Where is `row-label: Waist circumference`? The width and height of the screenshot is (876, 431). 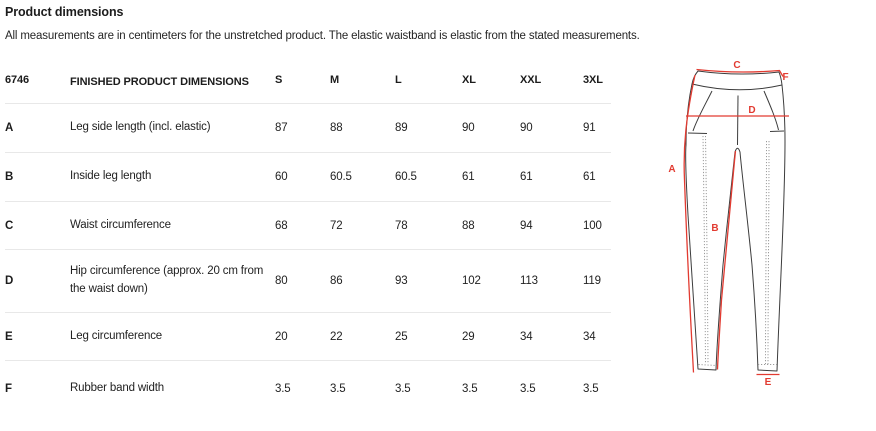
row-label: Waist circumference is located at coordinates (120, 224).